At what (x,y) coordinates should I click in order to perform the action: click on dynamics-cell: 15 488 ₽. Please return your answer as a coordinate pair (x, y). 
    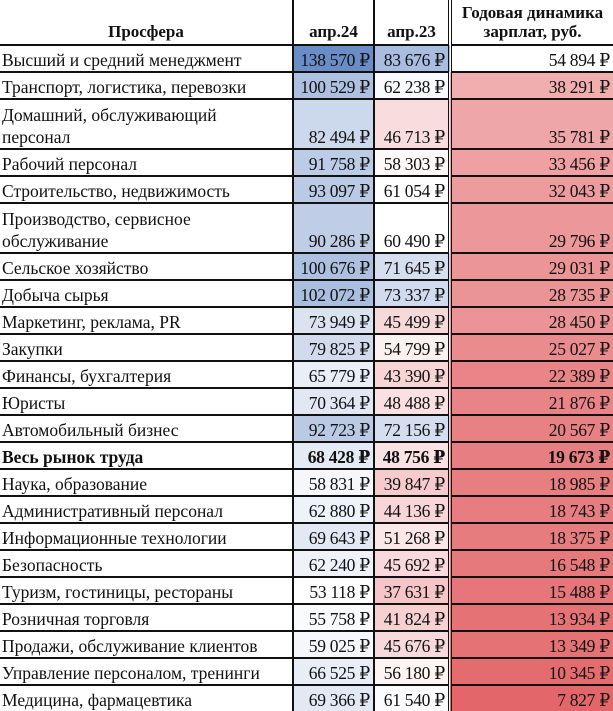
    Looking at the image, I should click on (530, 590).